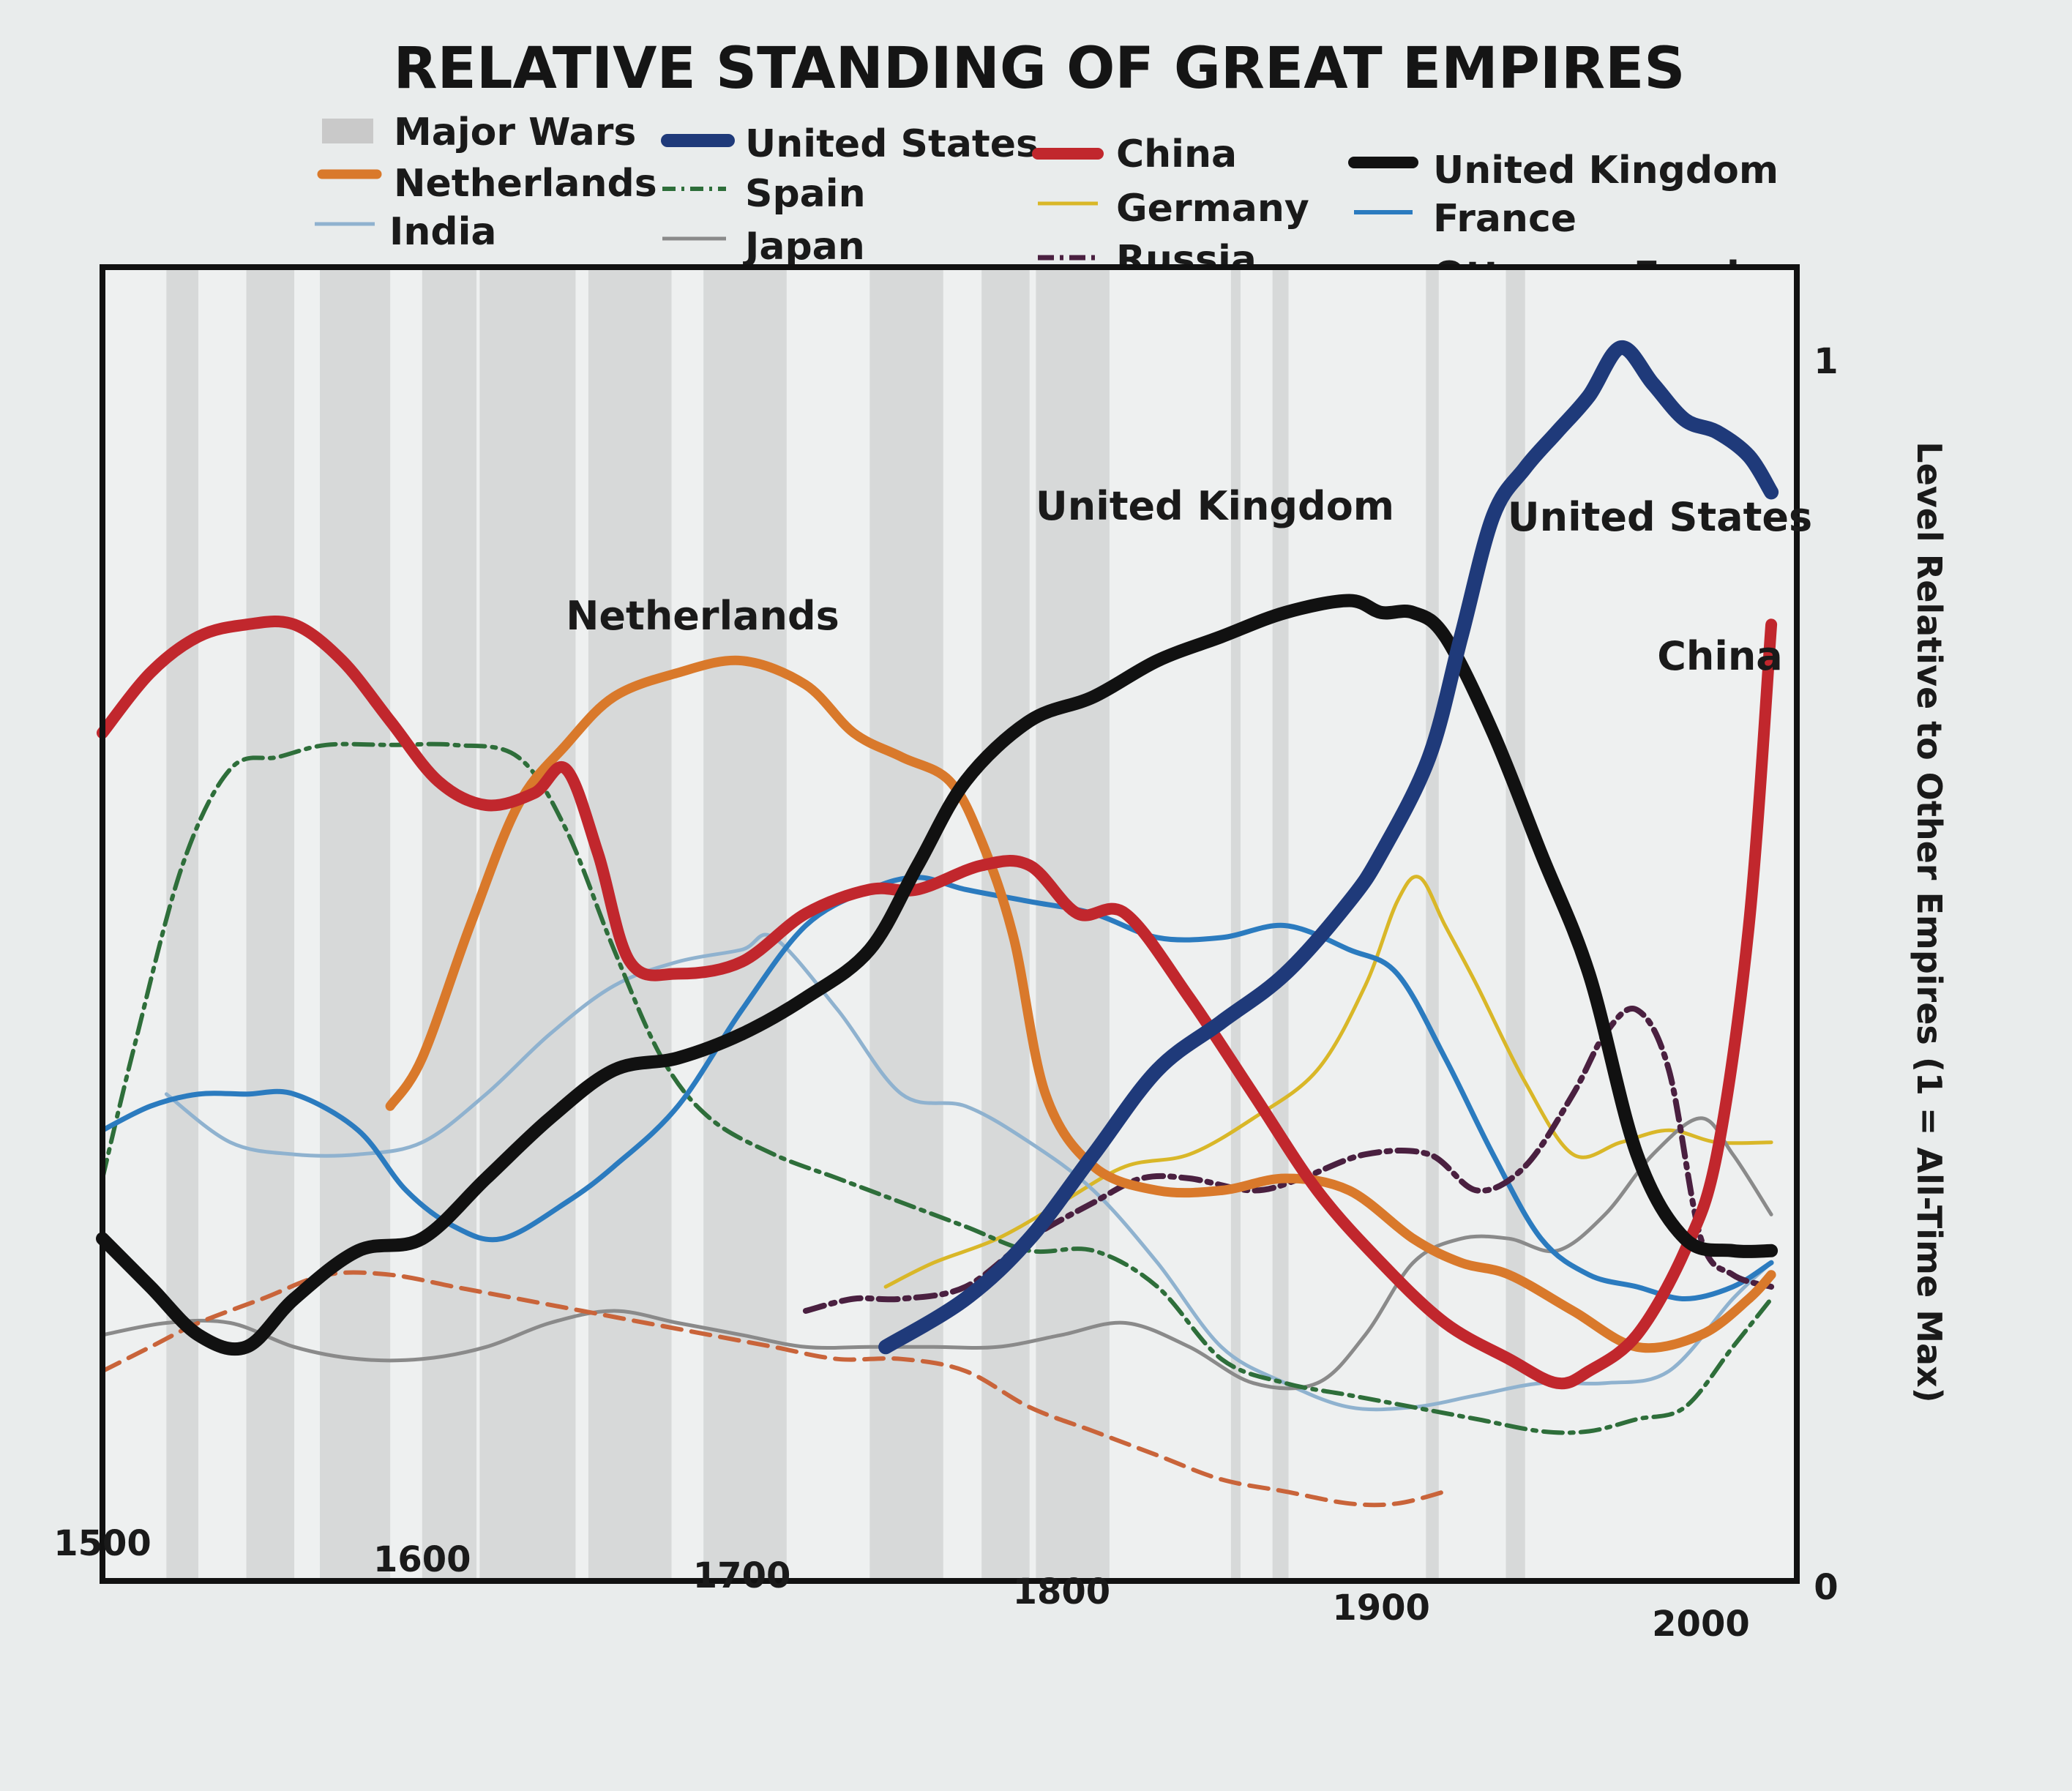 Image resolution: width=2072 pixels, height=1791 pixels. I want to click on legend-item-netherlands: Netherlands, so click(487, 184).